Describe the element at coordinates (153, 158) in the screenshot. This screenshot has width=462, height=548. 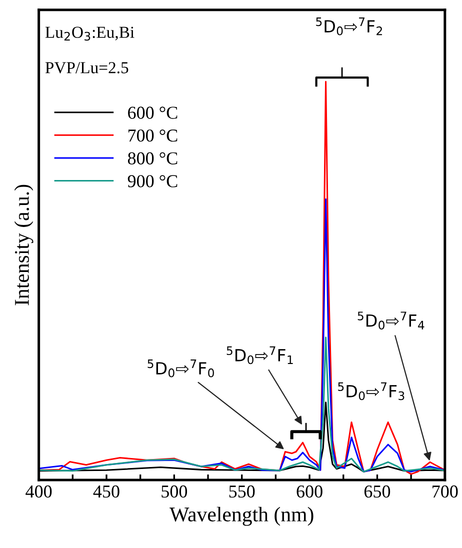
I see `legend-label: 800 °C` at that location.